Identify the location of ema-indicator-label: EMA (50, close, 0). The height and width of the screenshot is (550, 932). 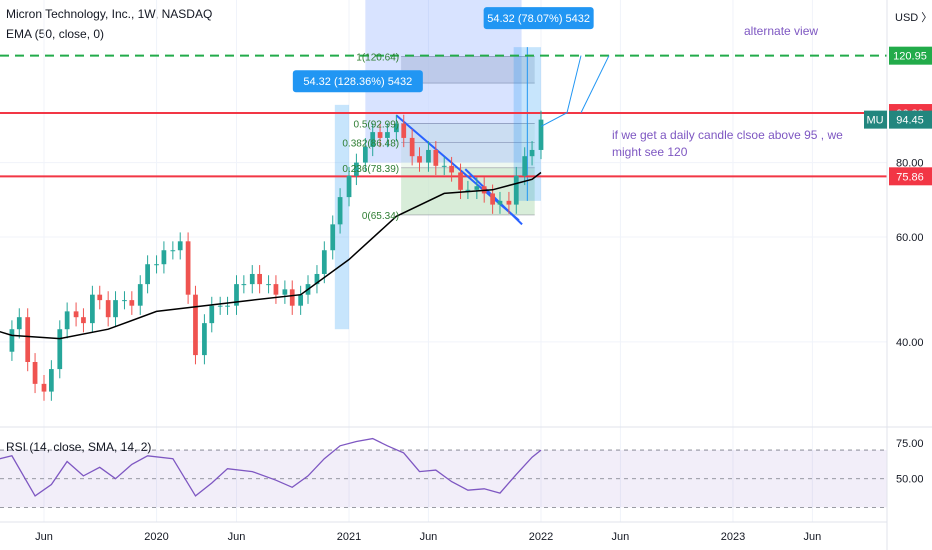
(55, 34).